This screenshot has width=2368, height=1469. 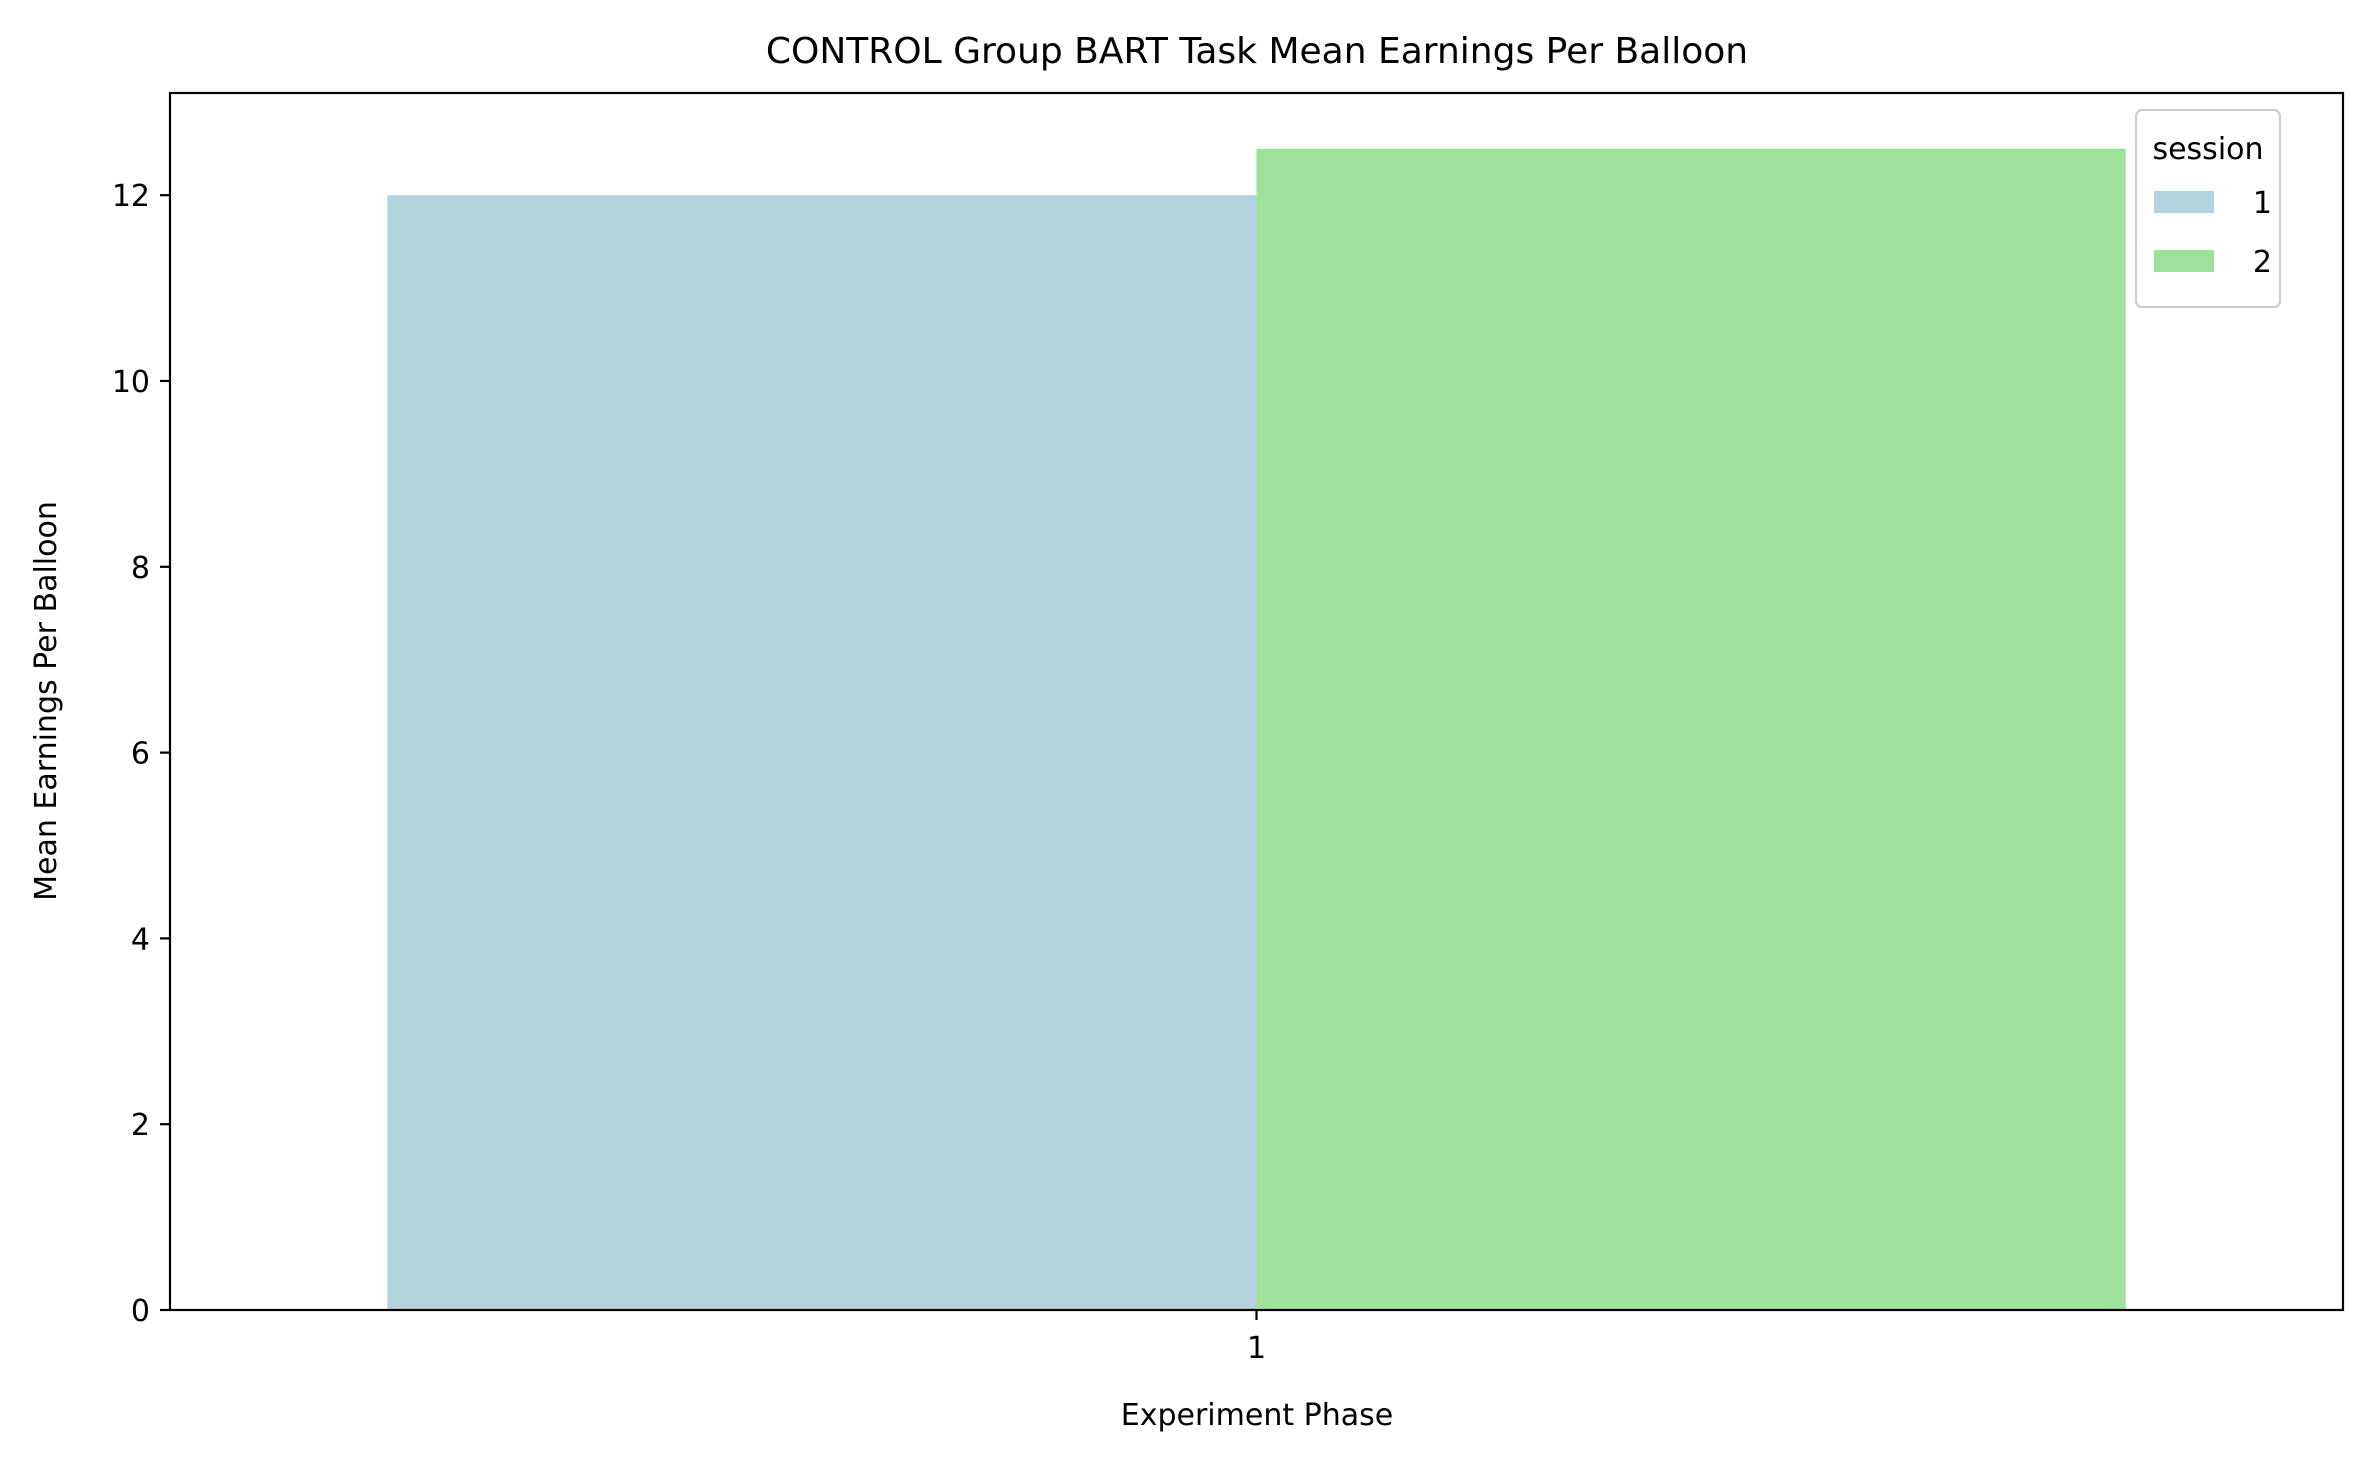 What do you see at coordinates (2262, 203) in the screenshot?
I see `legend-label-session-1: 1` at bounding box center [2262, 203].